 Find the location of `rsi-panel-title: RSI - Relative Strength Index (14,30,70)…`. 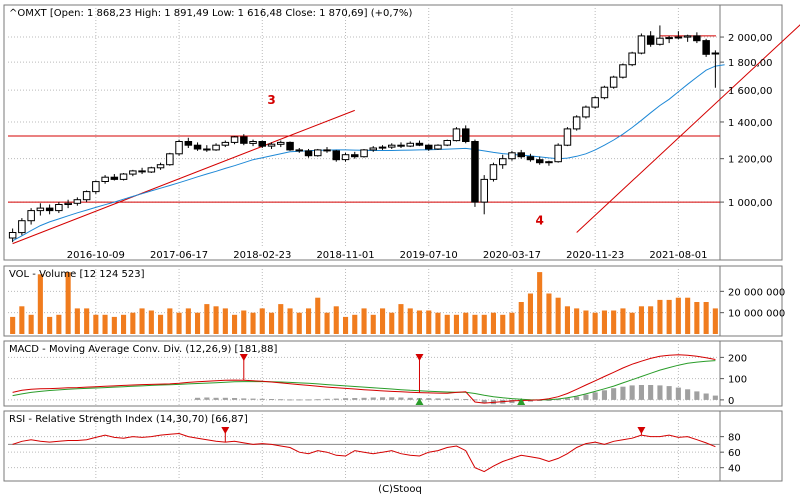

rsi-panel-title: RSI - Relative Strength Index (14,30,70)… is located at coordinates (128, 419).